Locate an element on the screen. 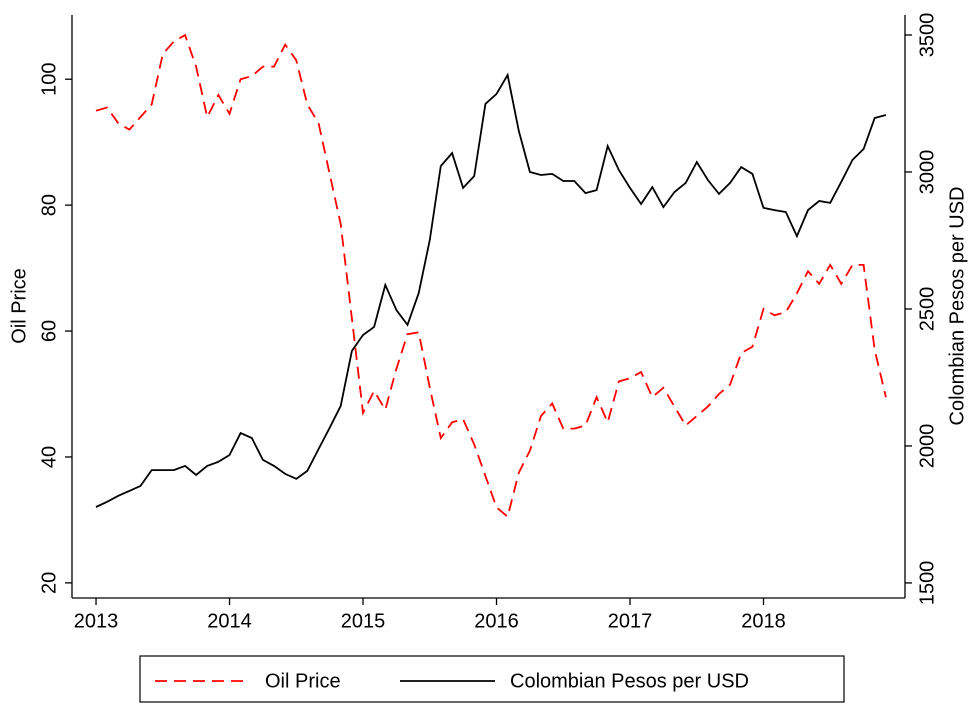 This screenshot has height=704, width=979. y-tick-label: 80 is located at coordinates (49, 205).